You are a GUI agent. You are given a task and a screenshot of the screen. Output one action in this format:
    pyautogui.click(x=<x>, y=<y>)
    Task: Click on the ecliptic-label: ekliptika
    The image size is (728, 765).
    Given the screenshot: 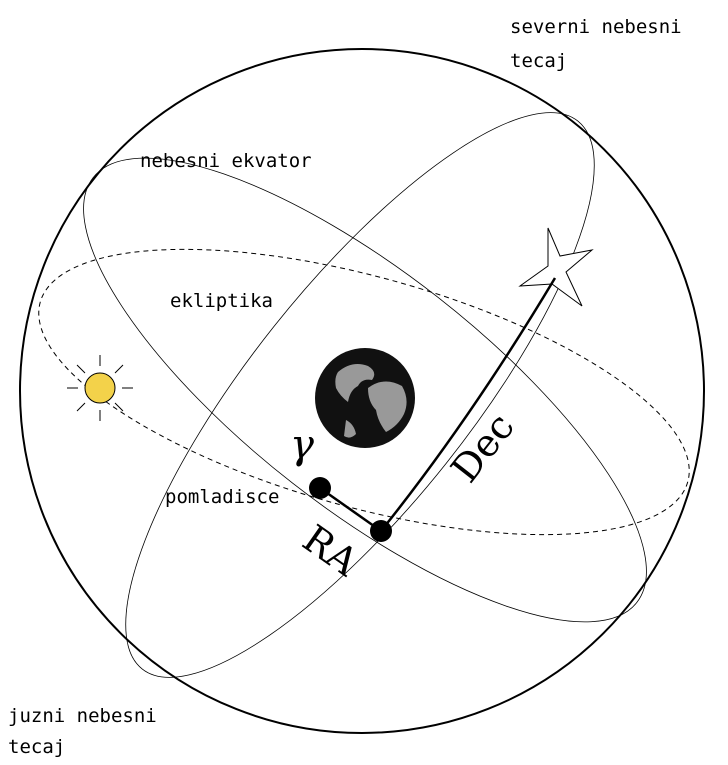 What is the action you would take?
    pyautogui.click(x=221, y=301)
    